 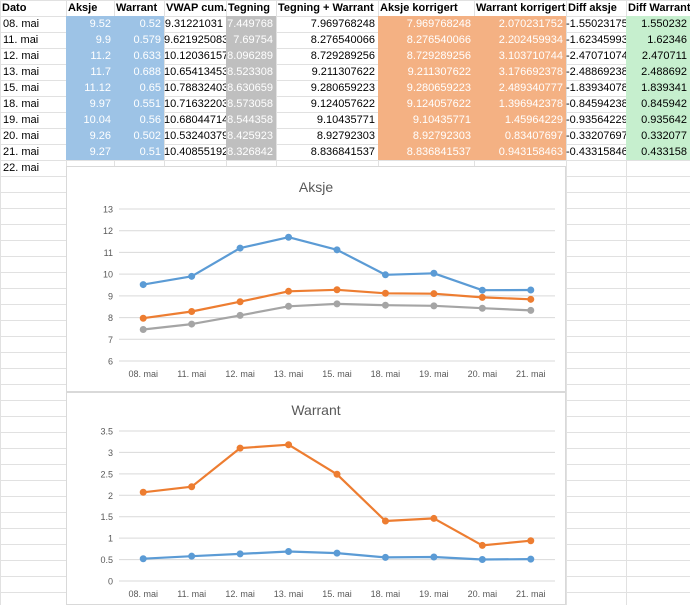 What do you see at coordinates (658, 88) in the screenshot?
I see `table-cell: 1.839341` at bounding box center [658, 88].